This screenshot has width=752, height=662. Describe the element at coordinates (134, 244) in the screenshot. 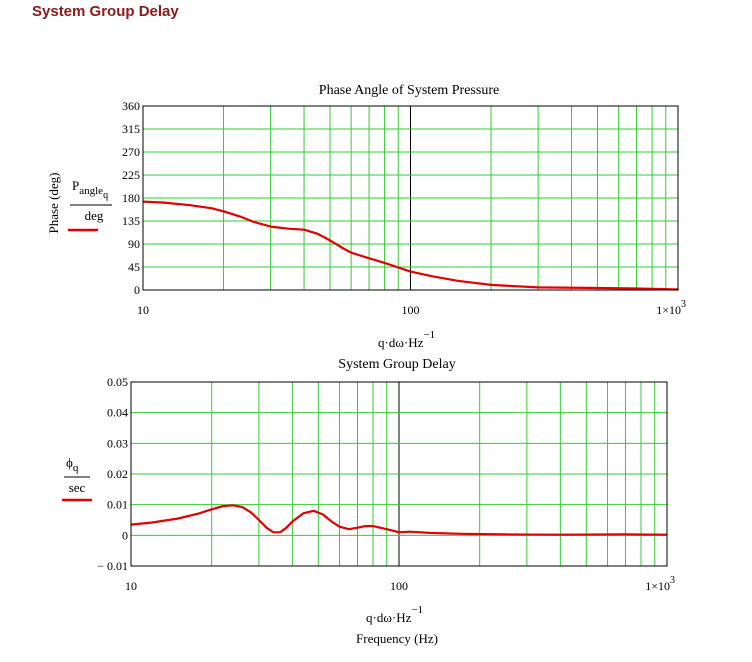

I see `phase-chart-y-tick-label: 90` at that location.